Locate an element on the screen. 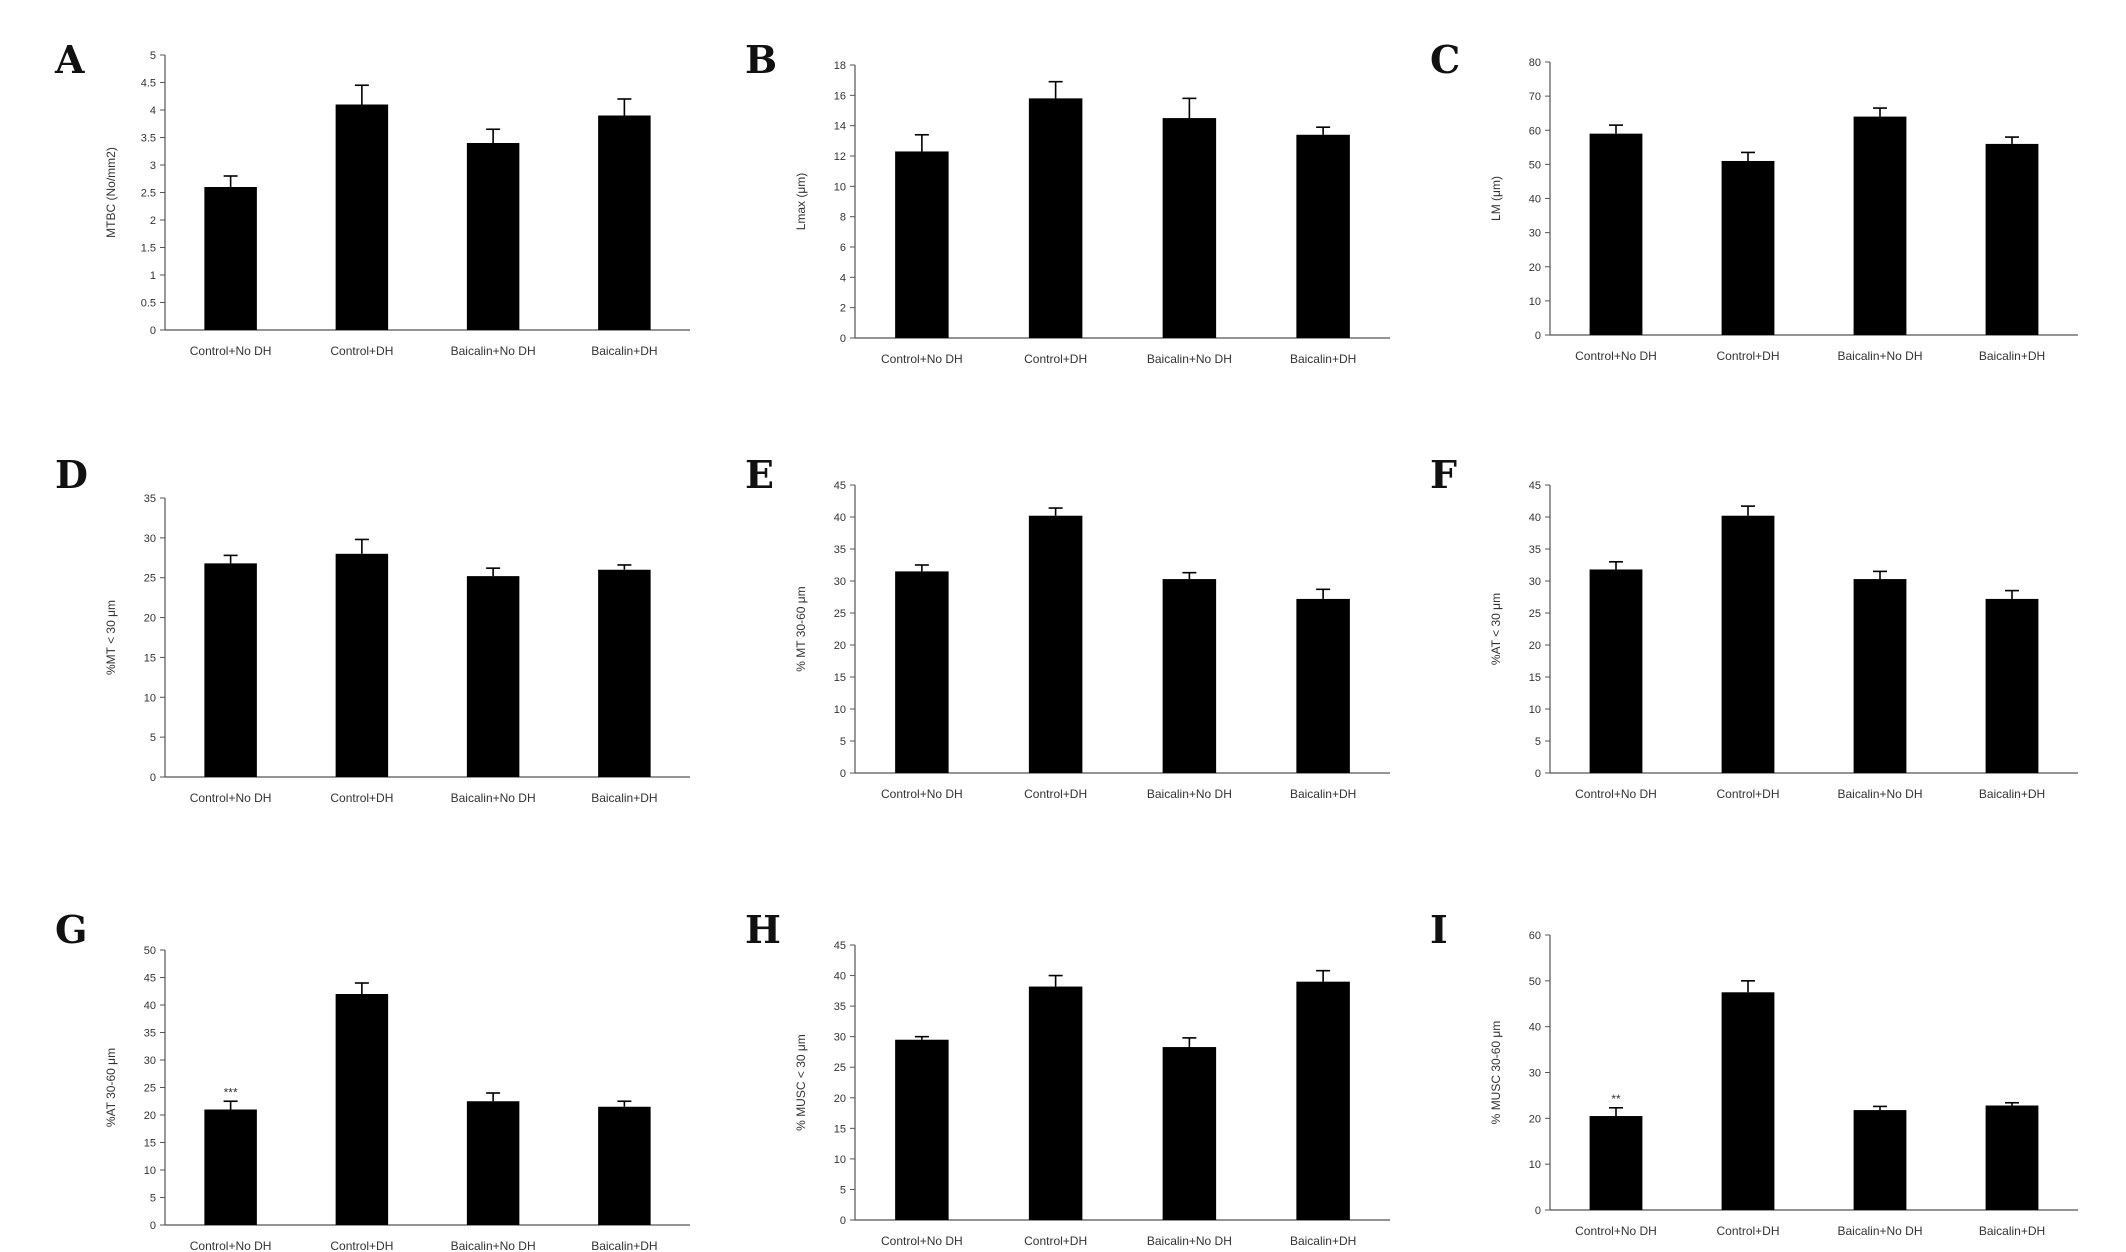 The image size is (2126, 1252). y-tick-label: 14 is located at coordinates (840, 127).